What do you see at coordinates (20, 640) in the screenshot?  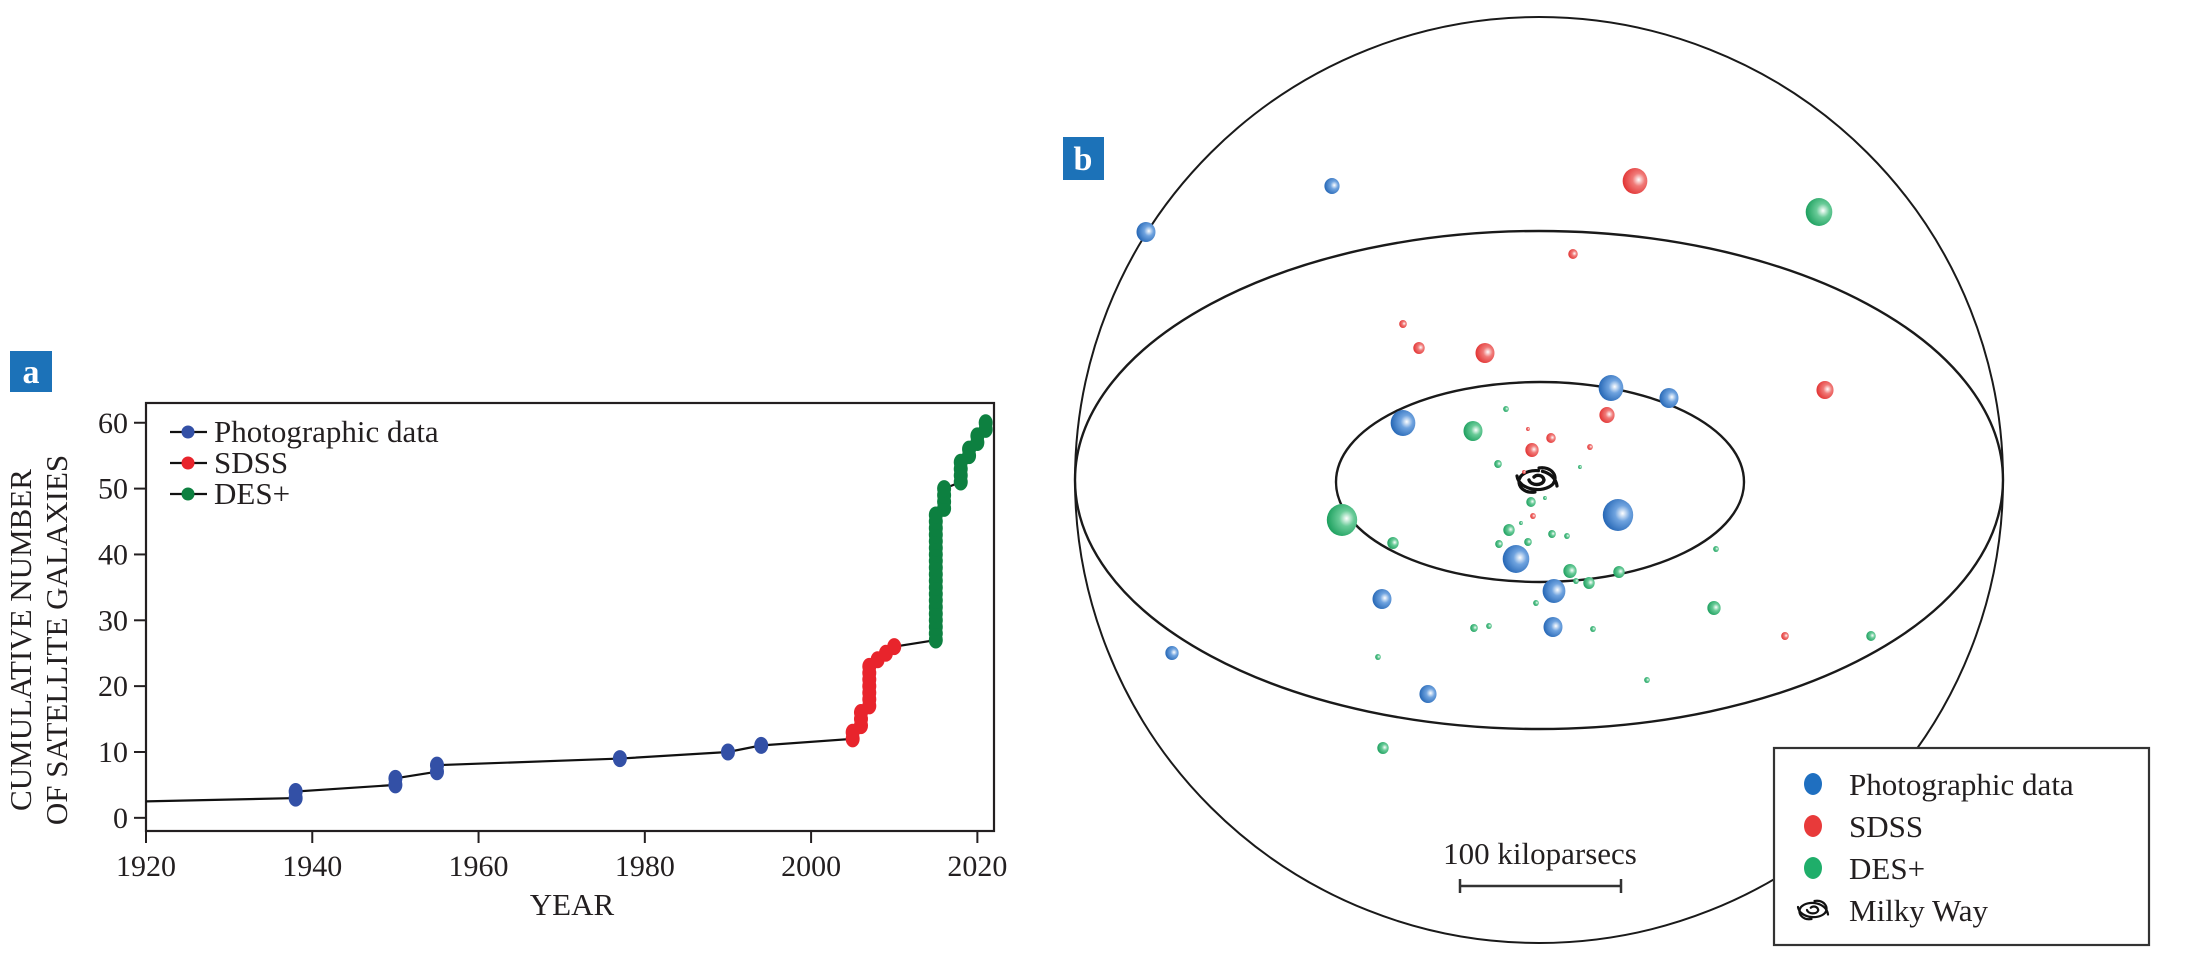 I see `y-axis-title-line-1: CUMULATIVE NUMBER` at bounding box center [20, 640].